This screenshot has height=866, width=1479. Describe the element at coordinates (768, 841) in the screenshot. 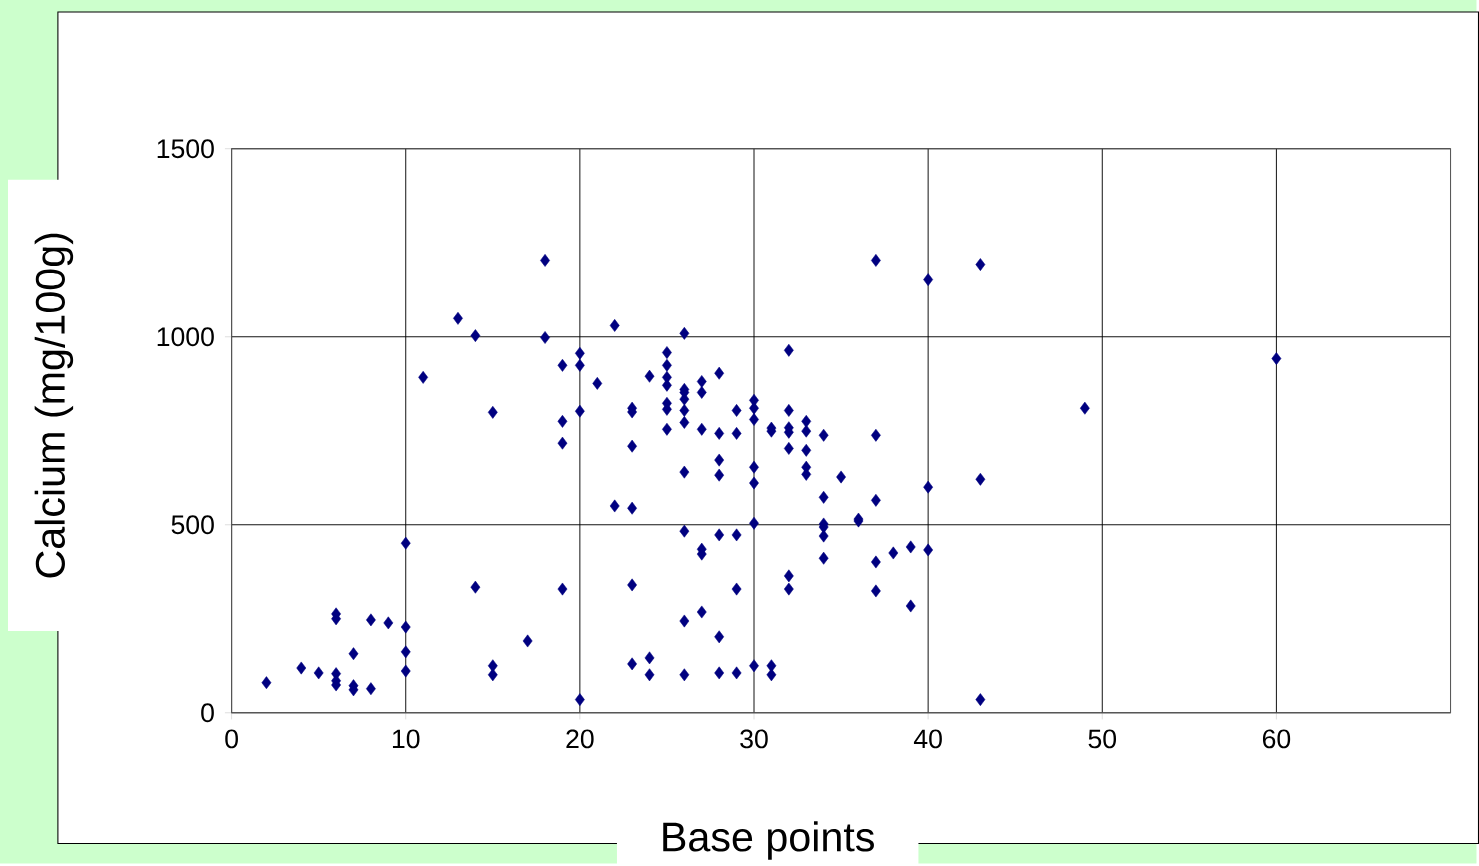

I see `x-axis-title: Base points` at that location.